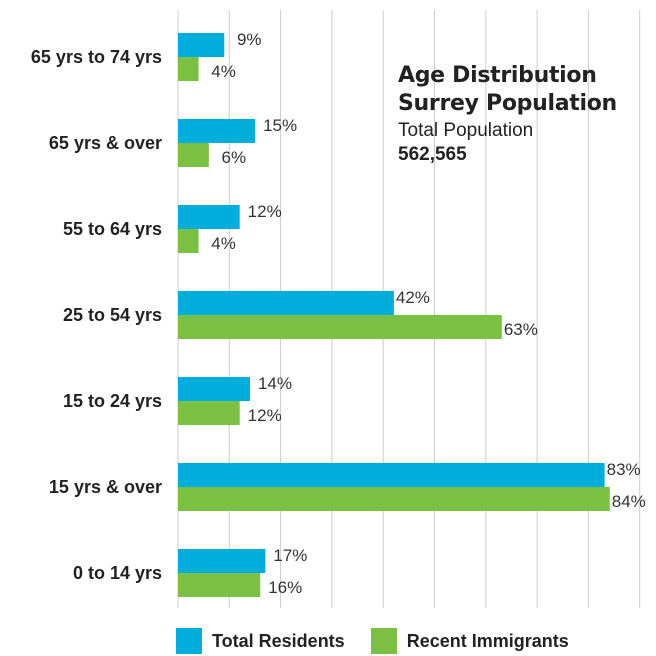 Image resolution: width=656 pixels, height=656 pixels. What do you see at coordinates (222, 561) in the screenshot?
I see `bar-total-residents-0-to-14-yrs` at bounding box center [222, 561].